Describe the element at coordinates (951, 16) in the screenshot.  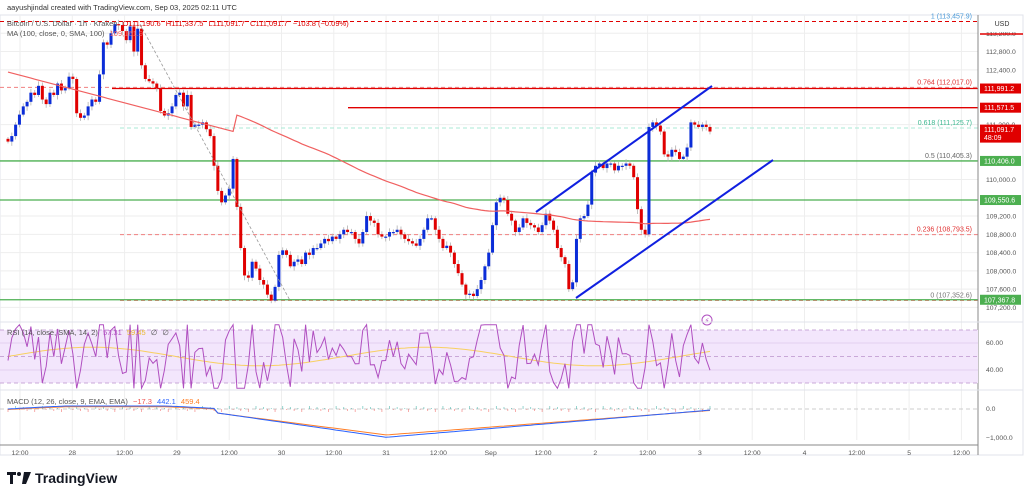
I see `fib-label-1: 1 (113,457.9)` at that location.